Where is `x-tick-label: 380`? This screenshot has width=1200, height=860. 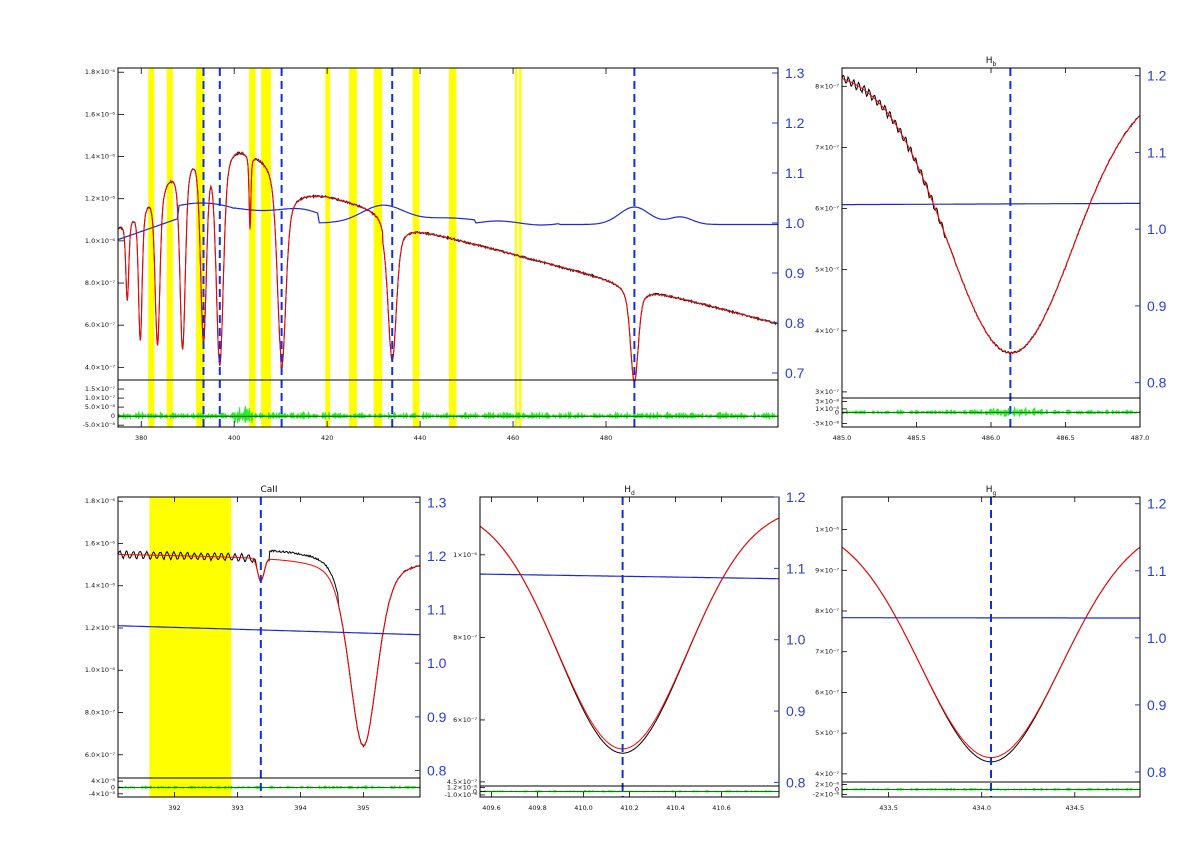 x-tick-label: 380 is located at coordinates (141, 438).